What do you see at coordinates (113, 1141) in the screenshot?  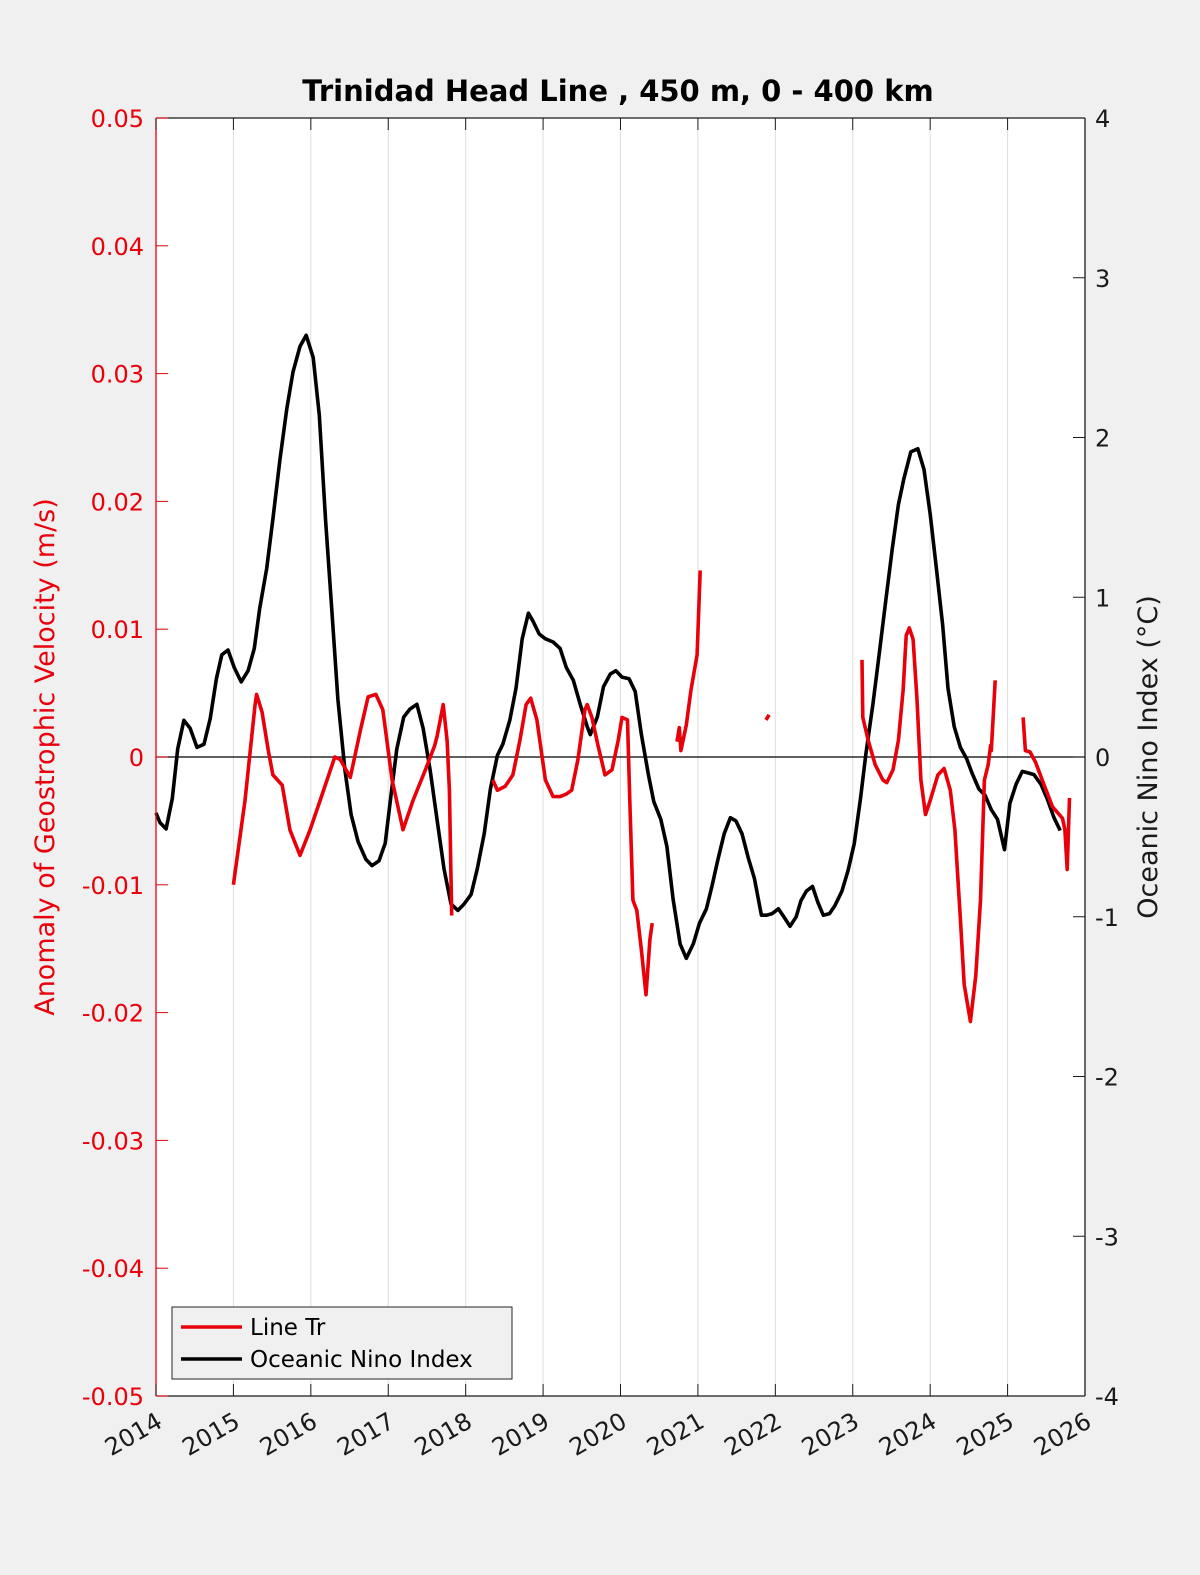 I see `y-left-tick-label: -0.03` at bounding box center [113, 1141].